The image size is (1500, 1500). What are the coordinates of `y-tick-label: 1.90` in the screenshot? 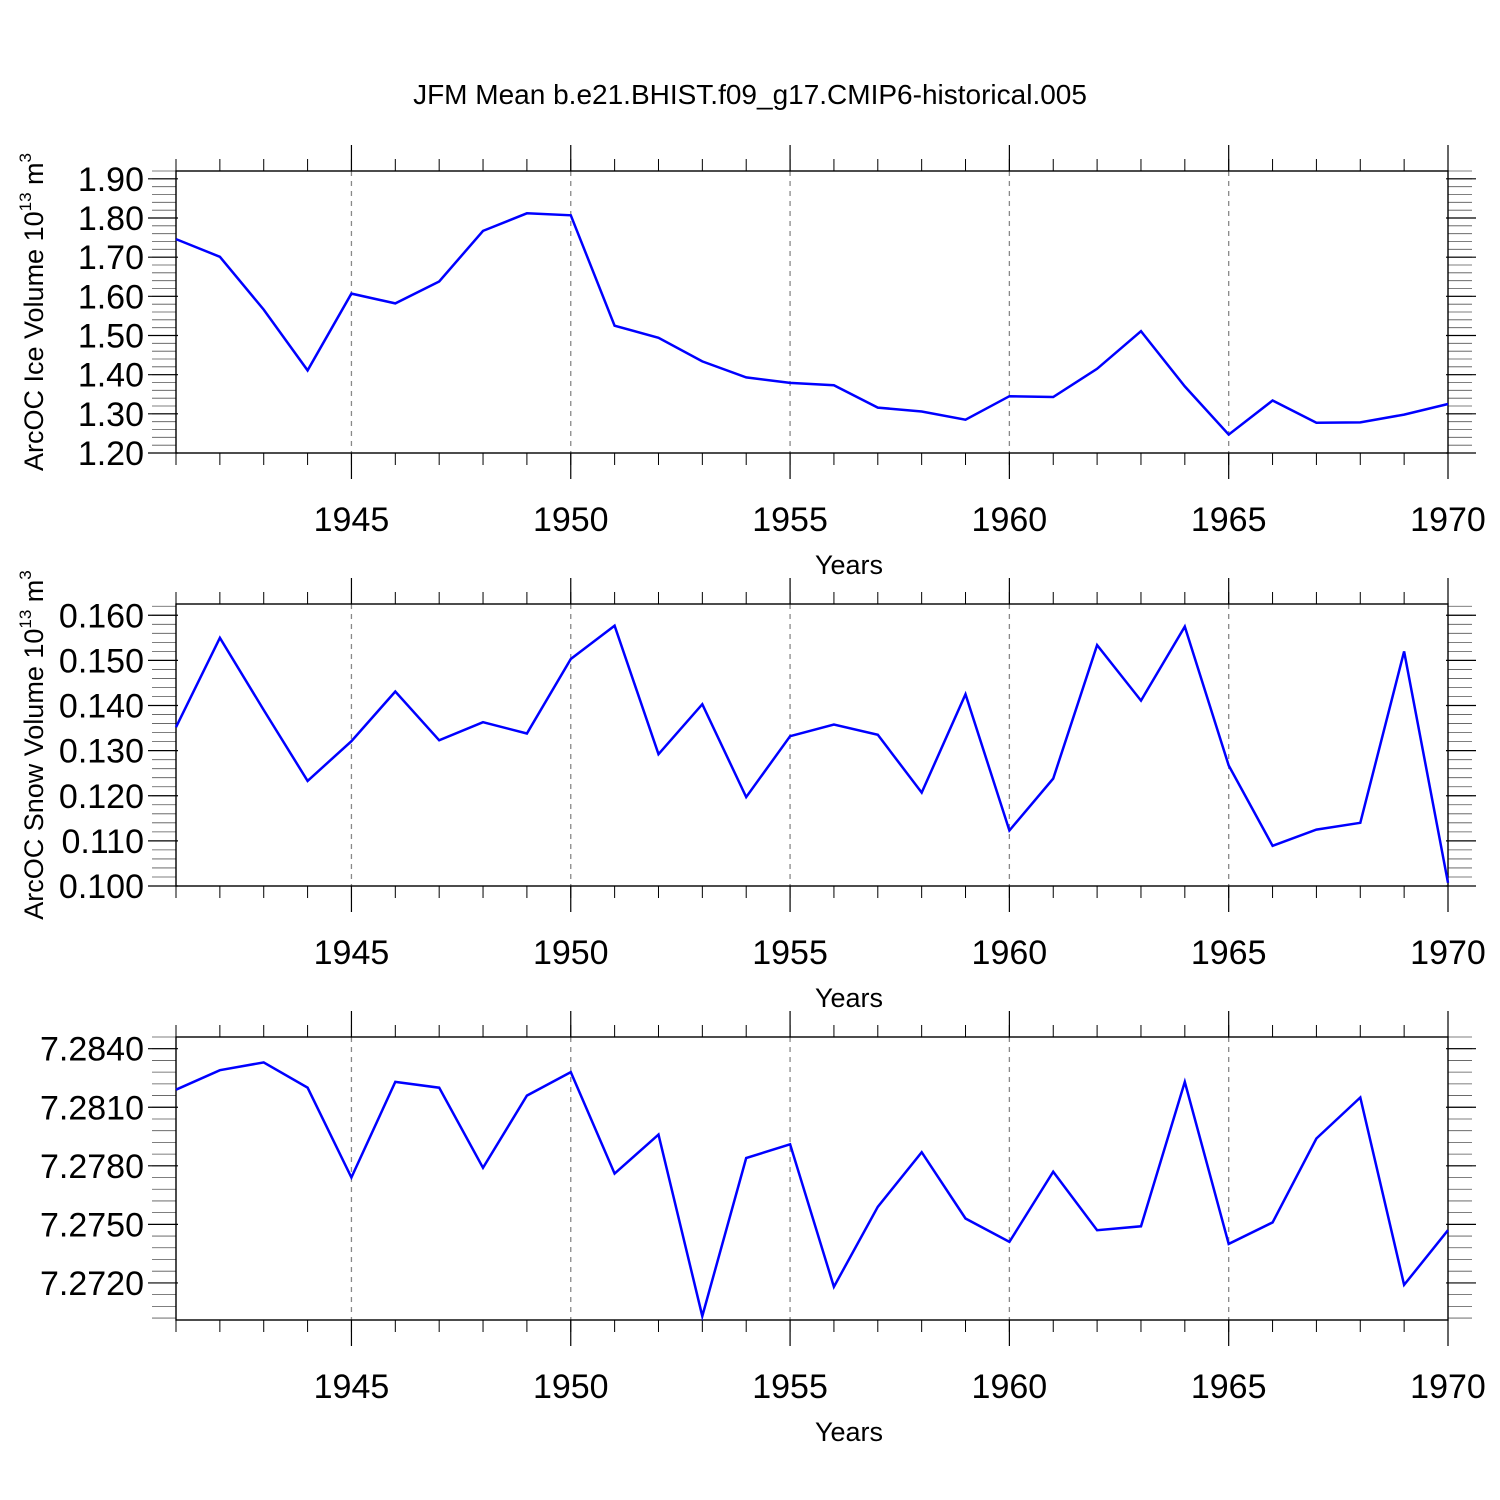 It's located at (111, 180).